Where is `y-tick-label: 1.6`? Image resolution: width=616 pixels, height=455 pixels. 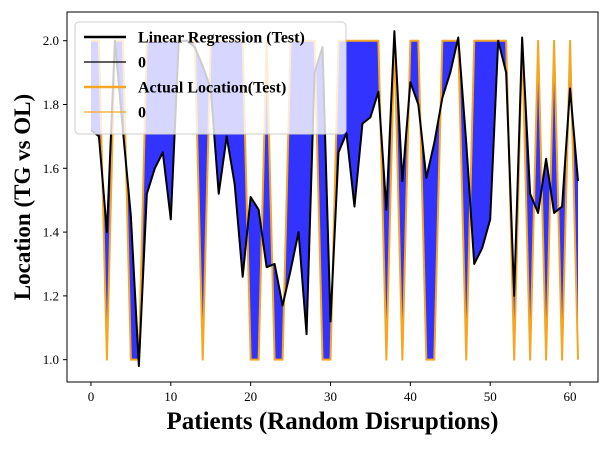 y-tick-label: 1.6 is located at coordinates (51, 168).